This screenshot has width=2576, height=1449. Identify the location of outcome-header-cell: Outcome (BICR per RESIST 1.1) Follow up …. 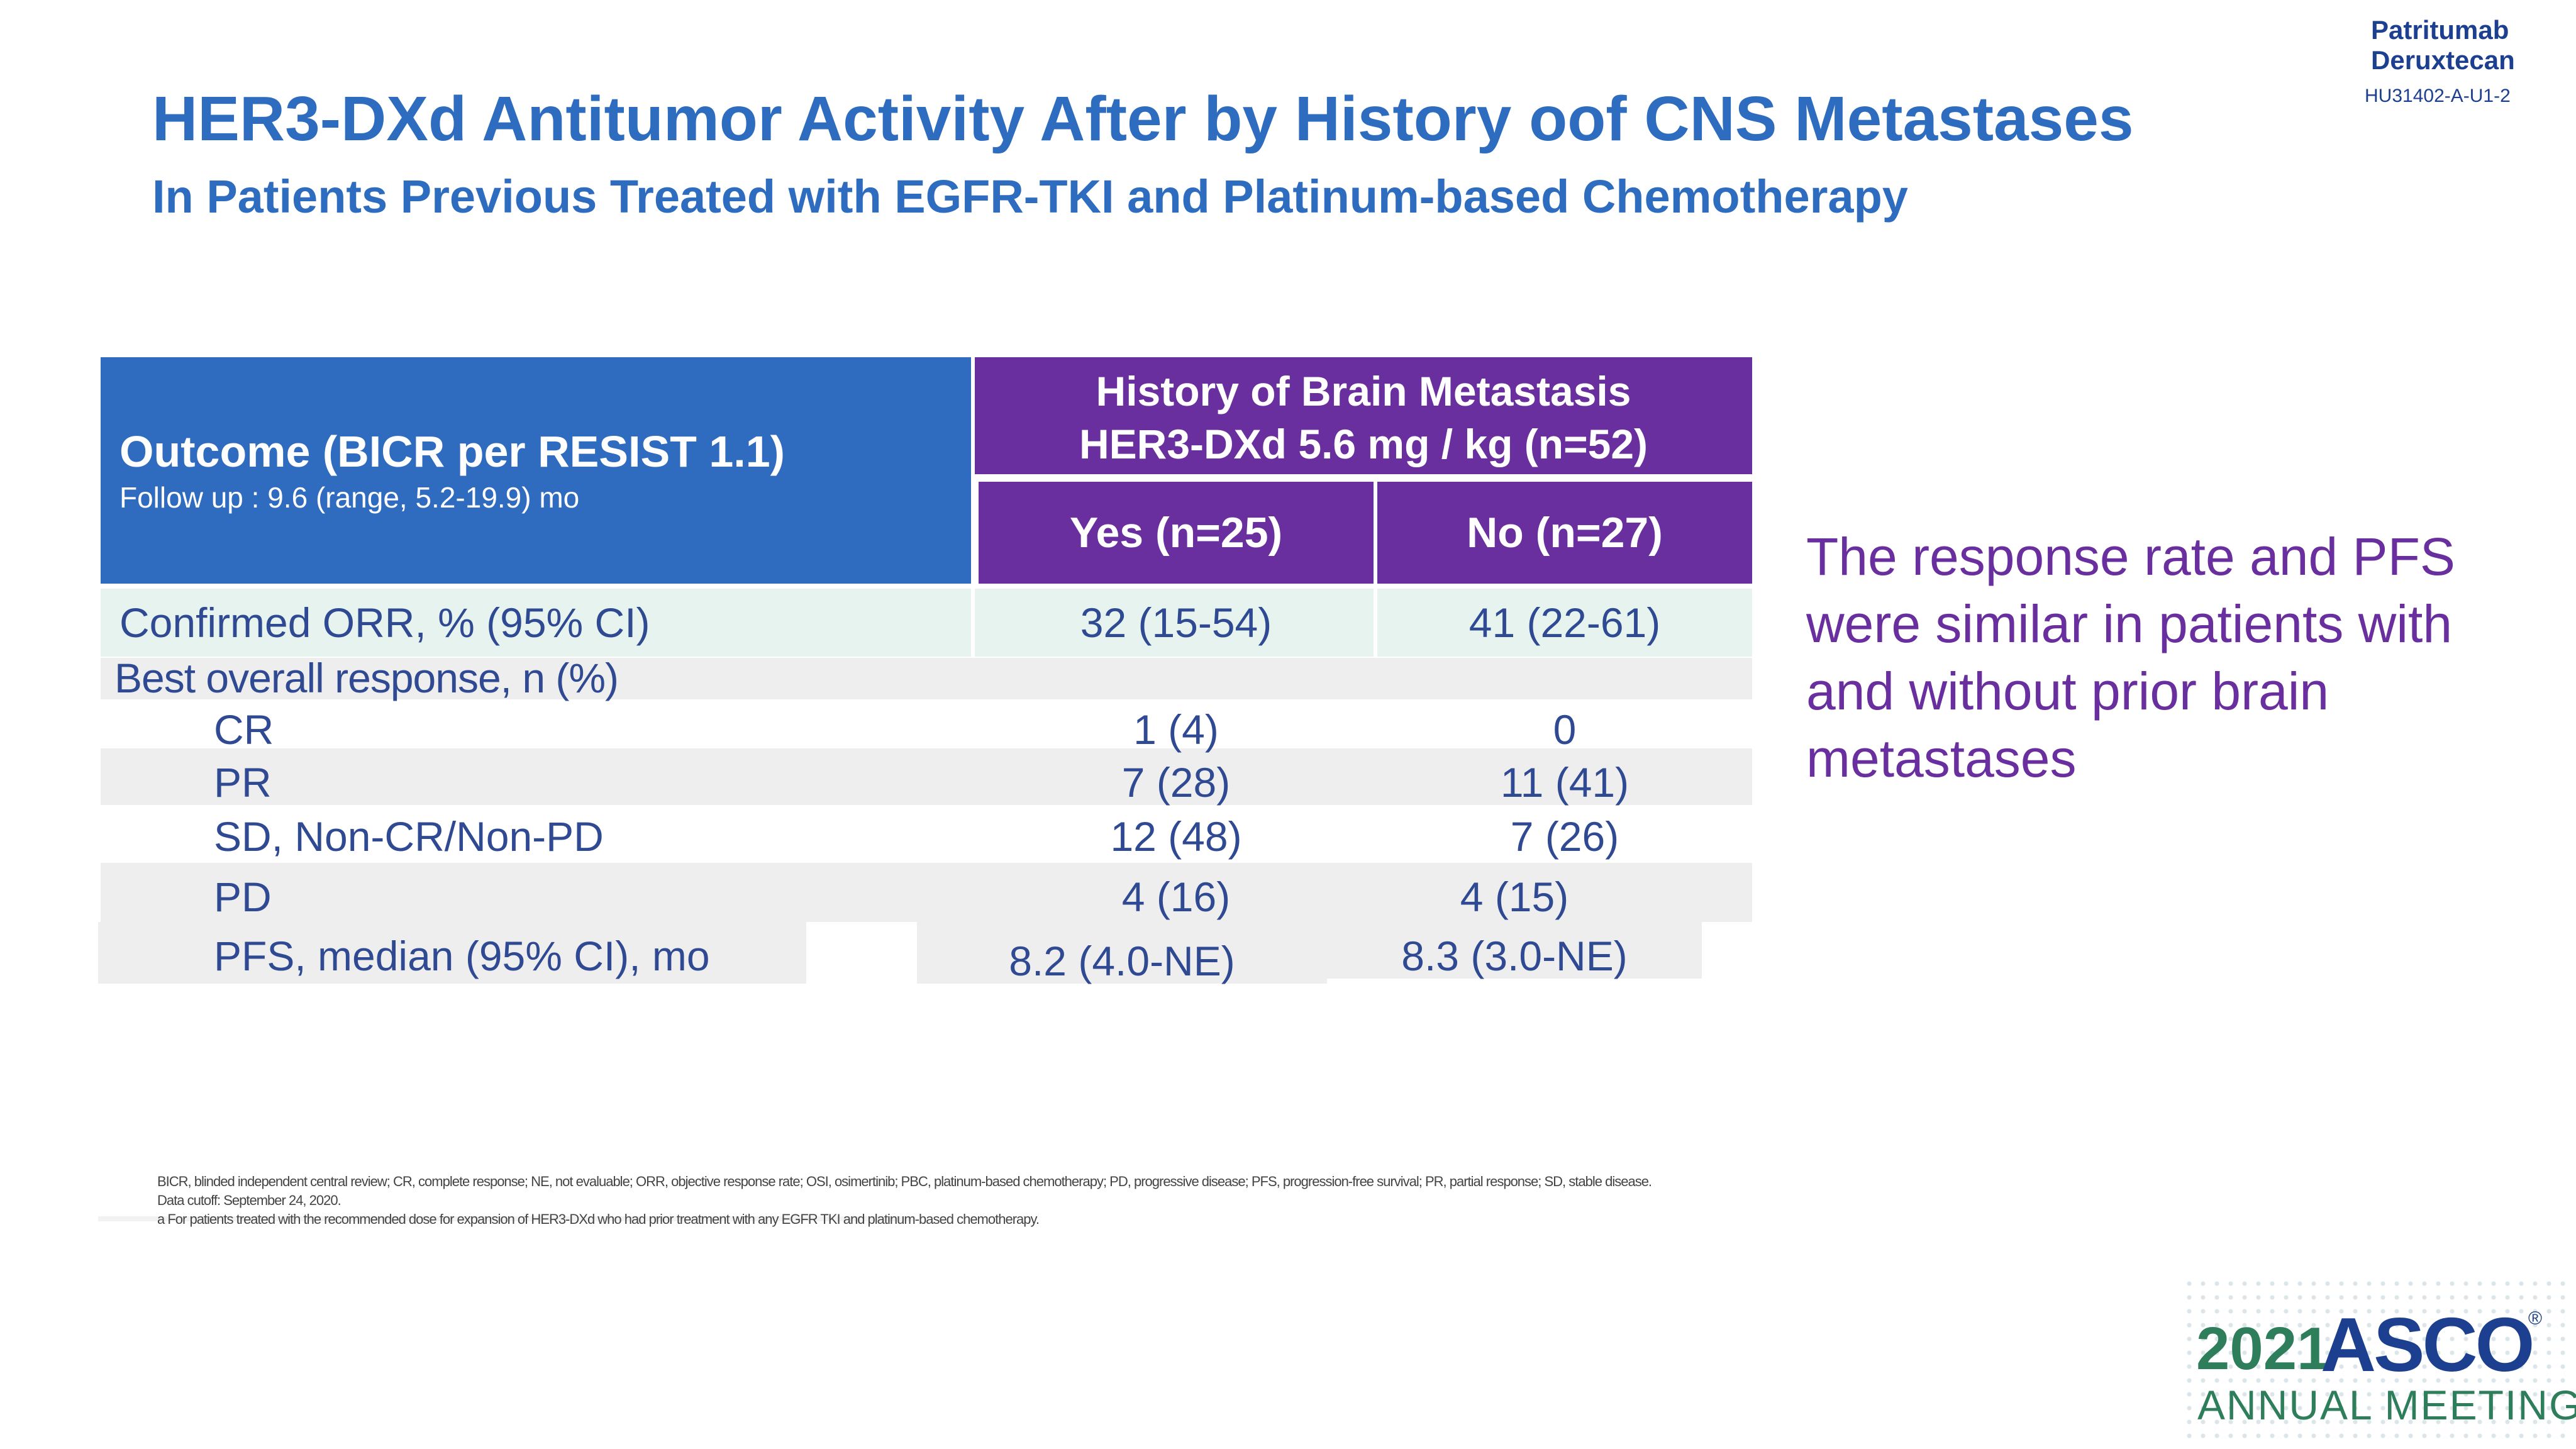
(536, 470).